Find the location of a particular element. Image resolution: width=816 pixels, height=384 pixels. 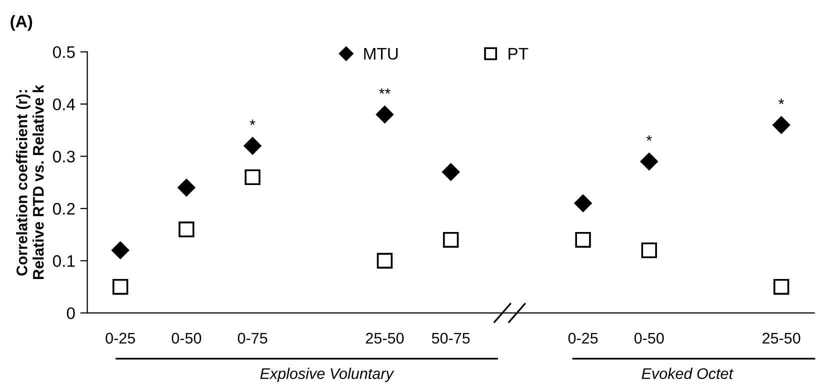

y-tick-label: 0.2 is located at coordinates (63, 208).